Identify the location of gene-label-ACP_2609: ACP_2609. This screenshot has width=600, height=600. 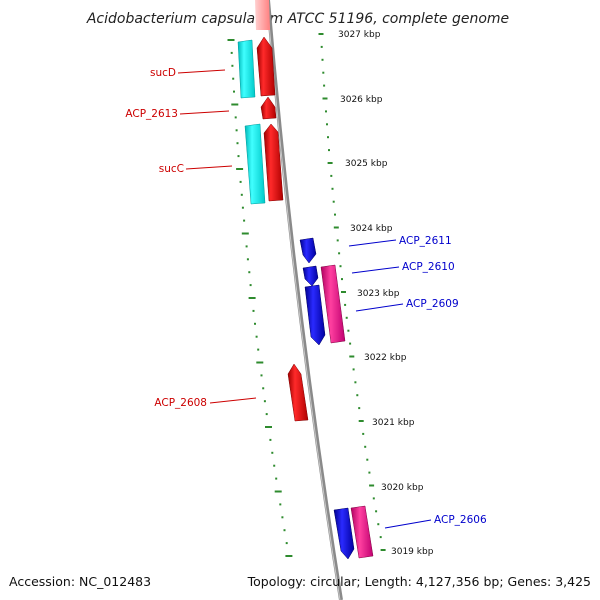
(432, 304).